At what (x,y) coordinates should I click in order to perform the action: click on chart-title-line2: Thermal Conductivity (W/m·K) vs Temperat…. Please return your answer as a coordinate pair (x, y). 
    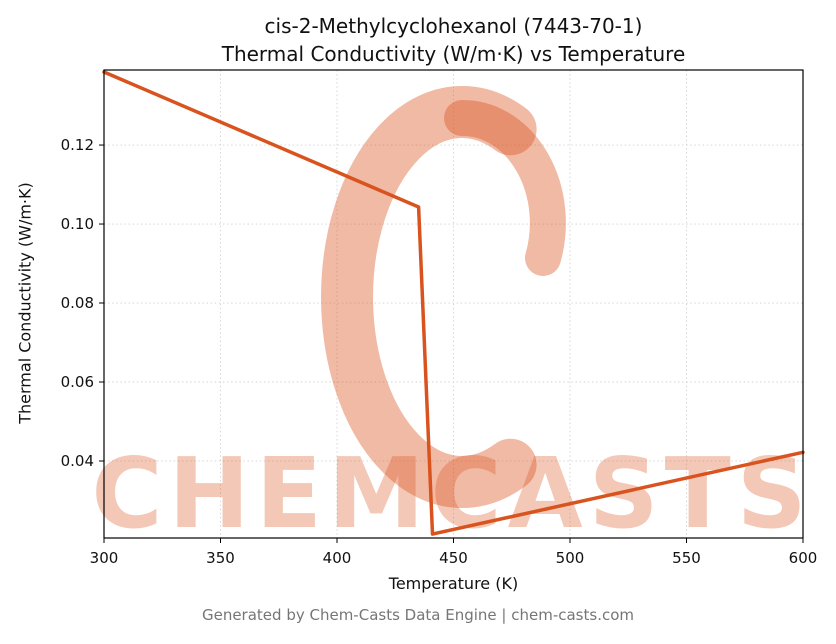
    Looking at the image, I should click on (453, 54).